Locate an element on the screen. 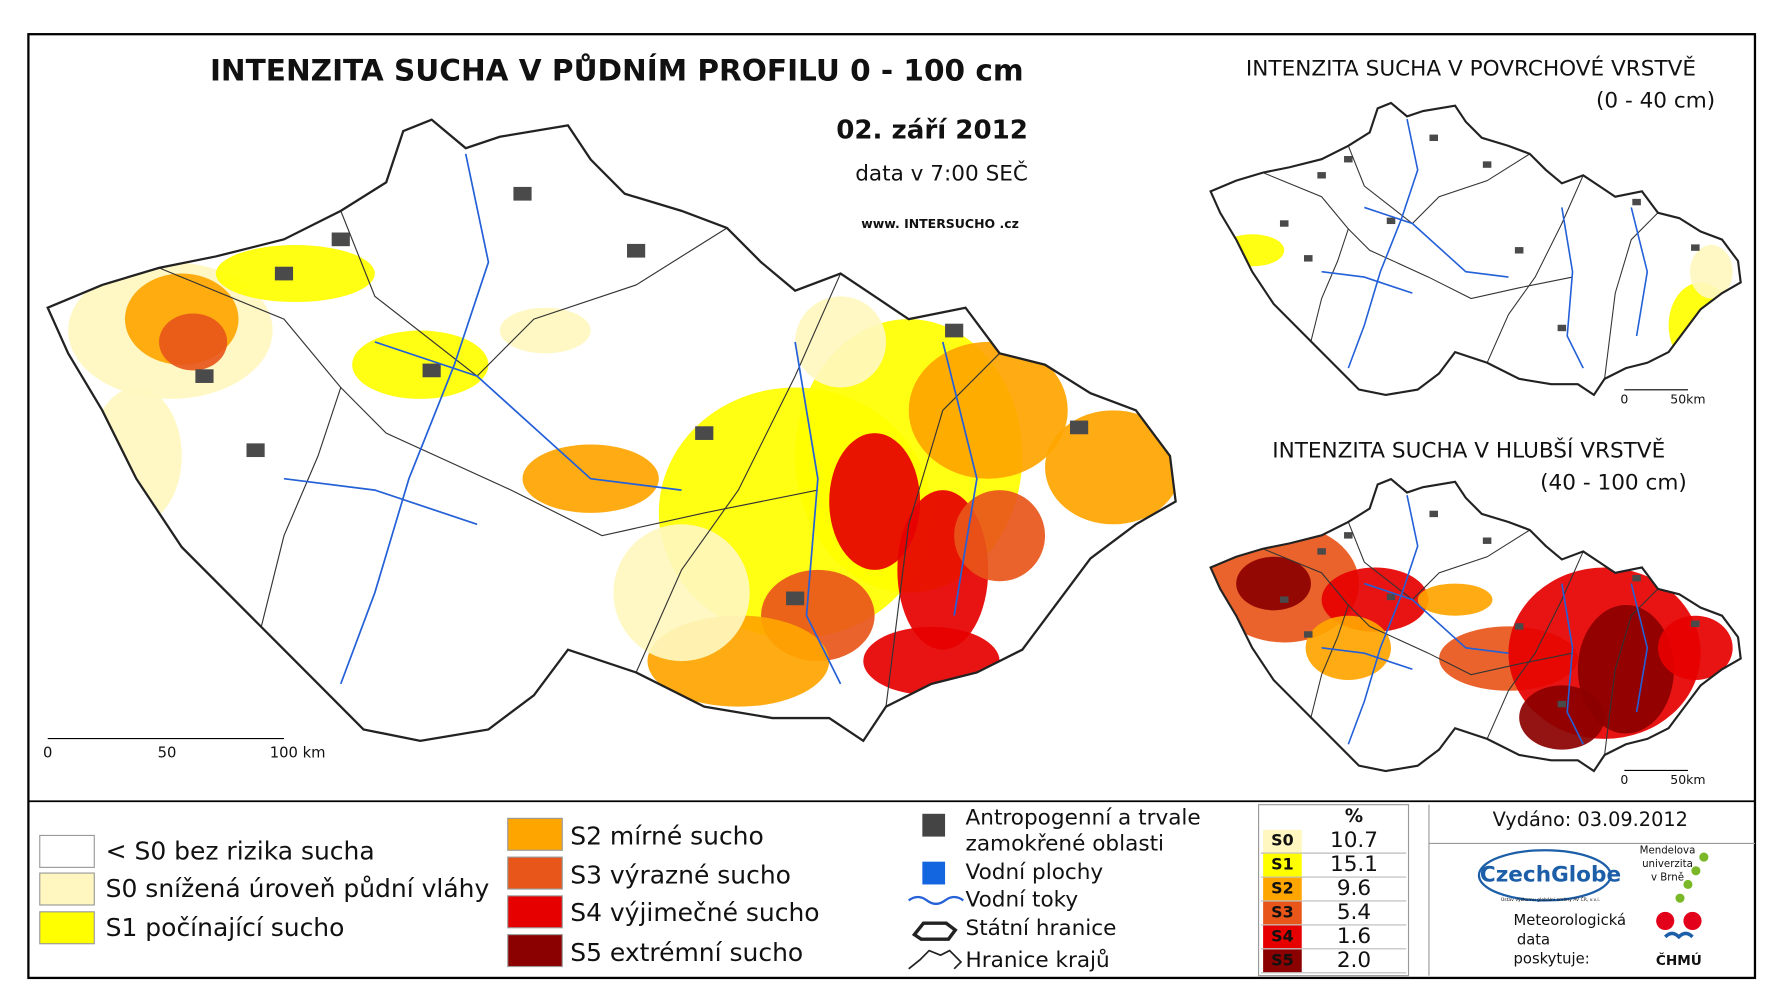  feature-label: Vodní plochy is located at coordinates (1035, 872).